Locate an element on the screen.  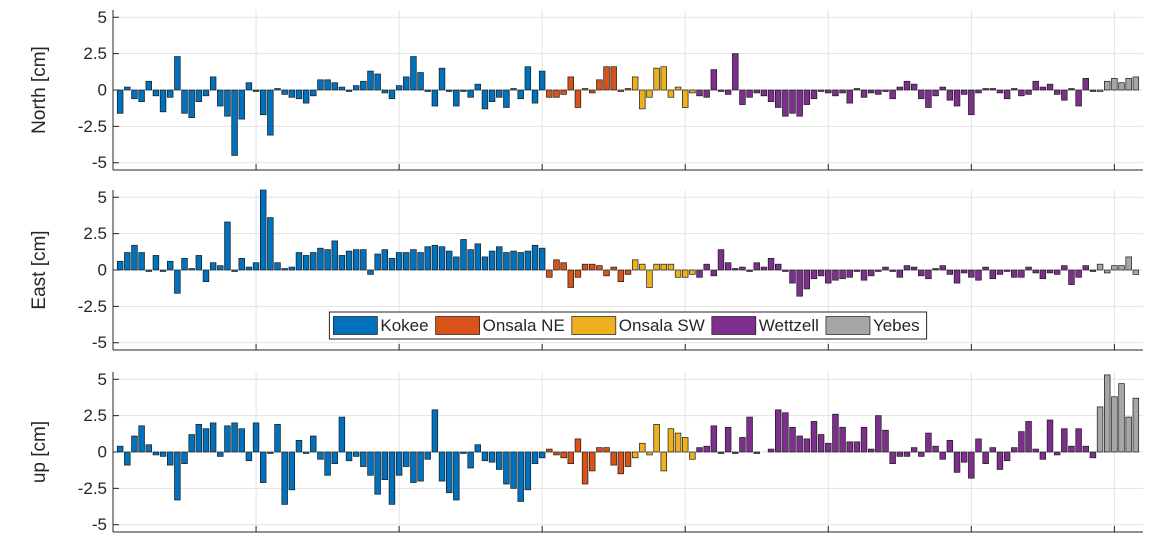
legend-label: Kokee is located at coordinates (404, 325).